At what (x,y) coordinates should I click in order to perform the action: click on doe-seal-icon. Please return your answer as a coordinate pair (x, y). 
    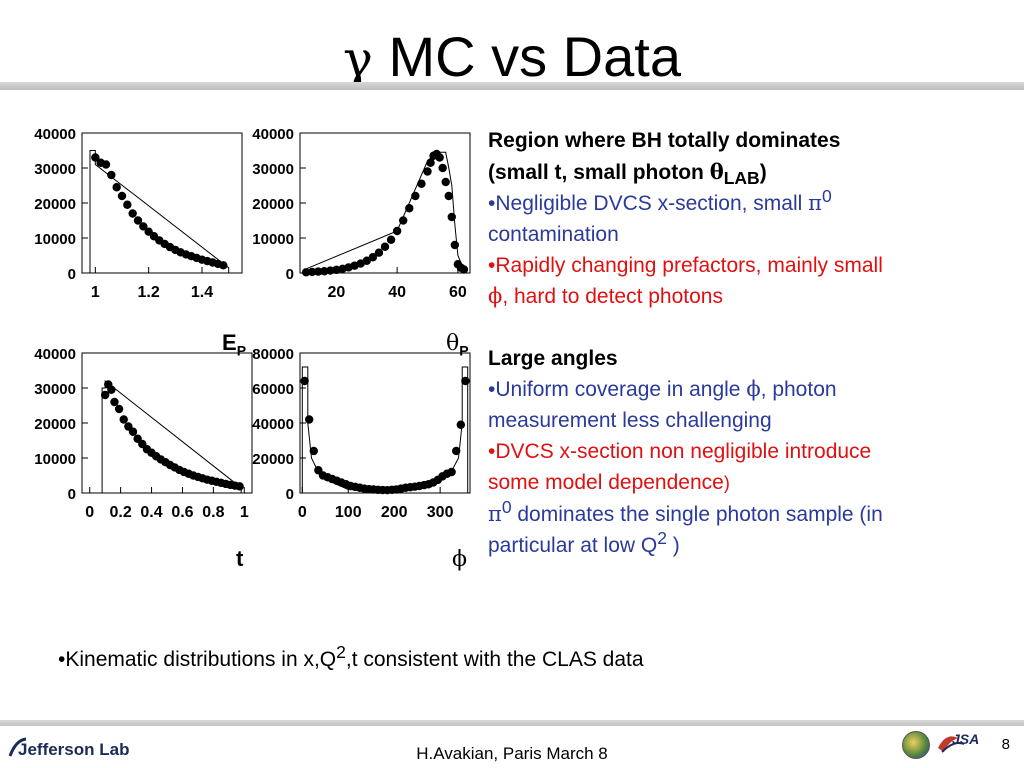
    Looking at the image, I should click on (916, 745).